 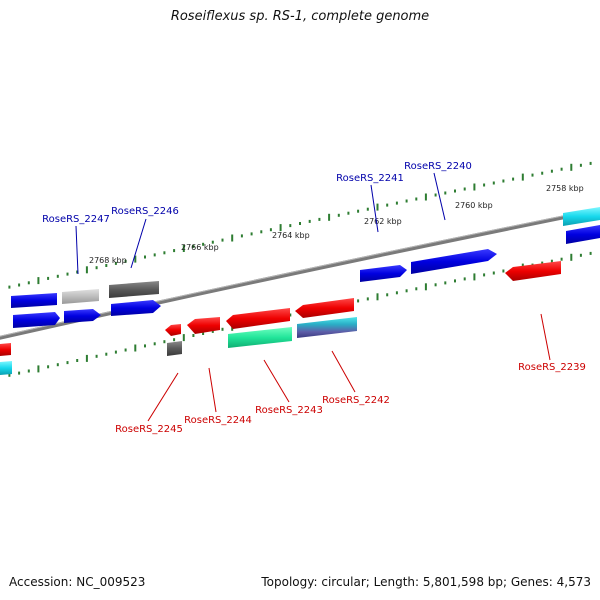 I want to click on map-title: Roseiflexus sp. RS-1, complete genome, so click(x=300, y=16).